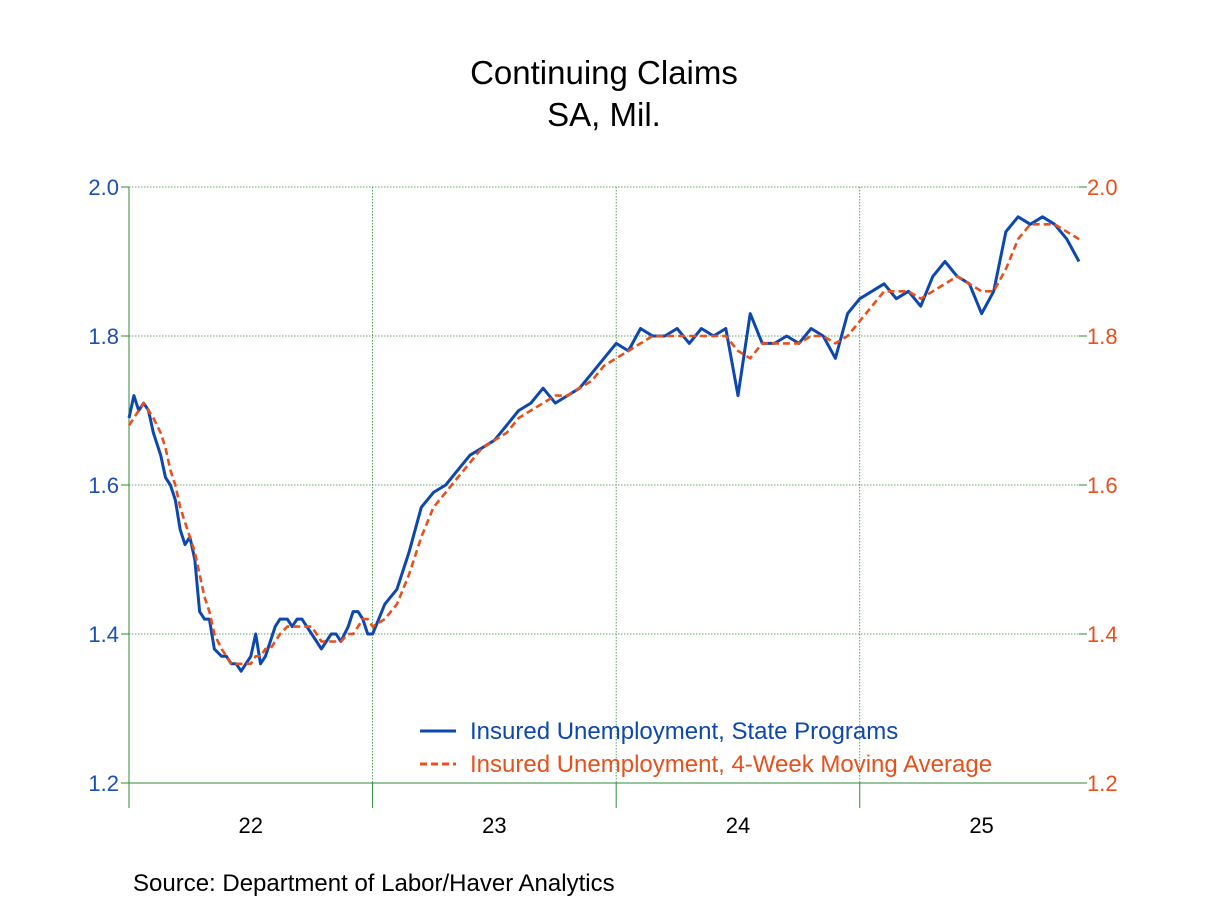  What do you see at coordinates (103, 336) in the screenshot?
I see `y-tick-label-left: 1.8` at bounding box center [103, 336].